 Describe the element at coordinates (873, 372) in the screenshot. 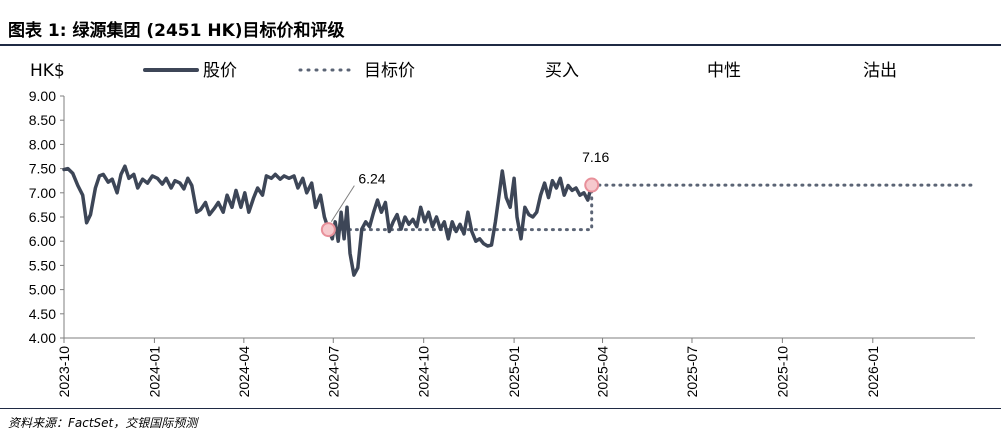

I see `x-tick-label: 2026-01` at that location.